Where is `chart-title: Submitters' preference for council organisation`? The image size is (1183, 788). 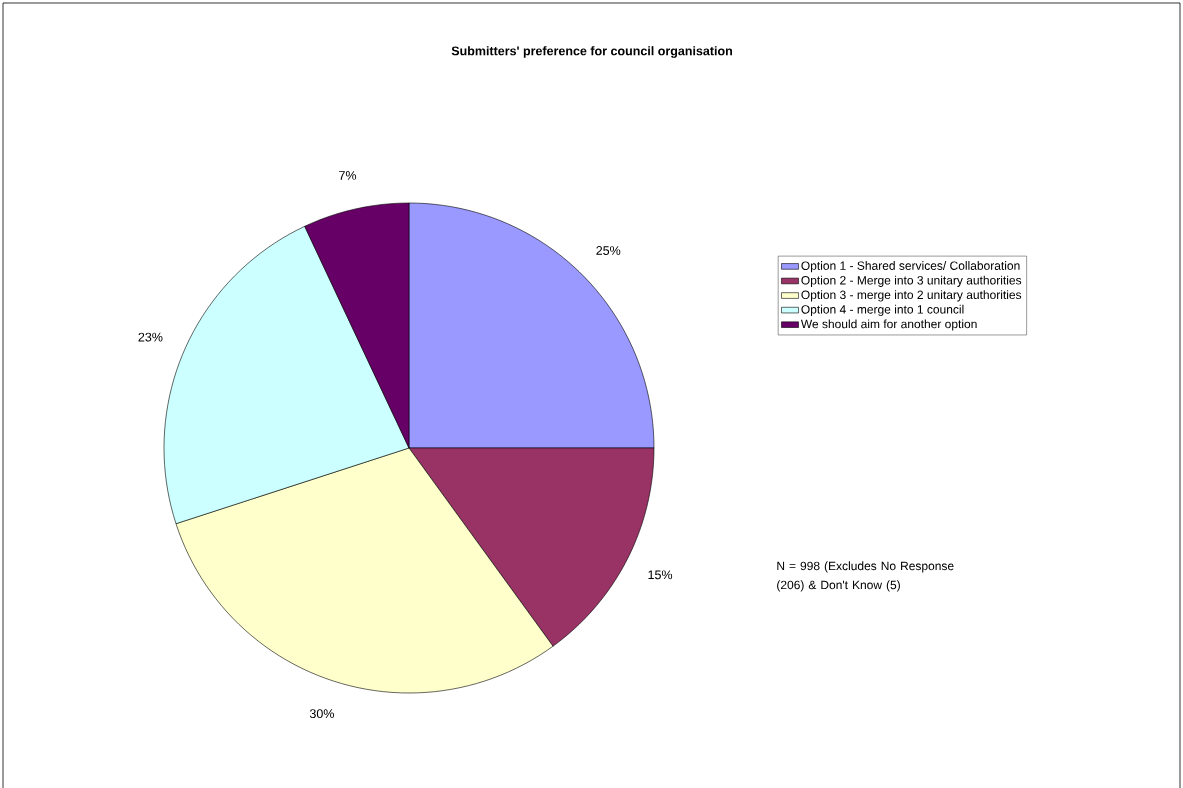
chart-title: Submitters' preference for council organisation is located at coordinates (591, 52).